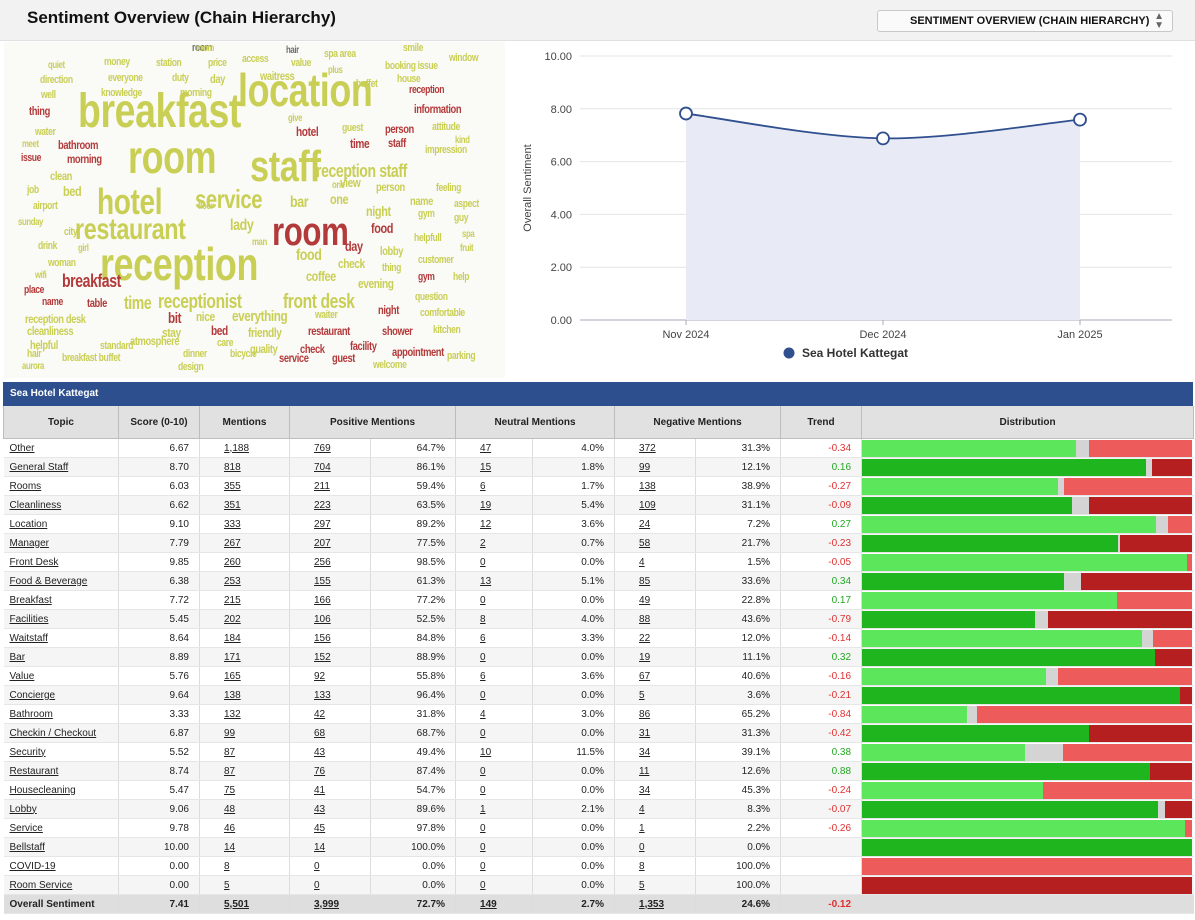 Image resolution: width=1195 pixels, height=920 pixels. What do you see at coordinates (320, 733) in the screenshot?
I see `positive-count-link: 68` at bounding box center [320, 733].